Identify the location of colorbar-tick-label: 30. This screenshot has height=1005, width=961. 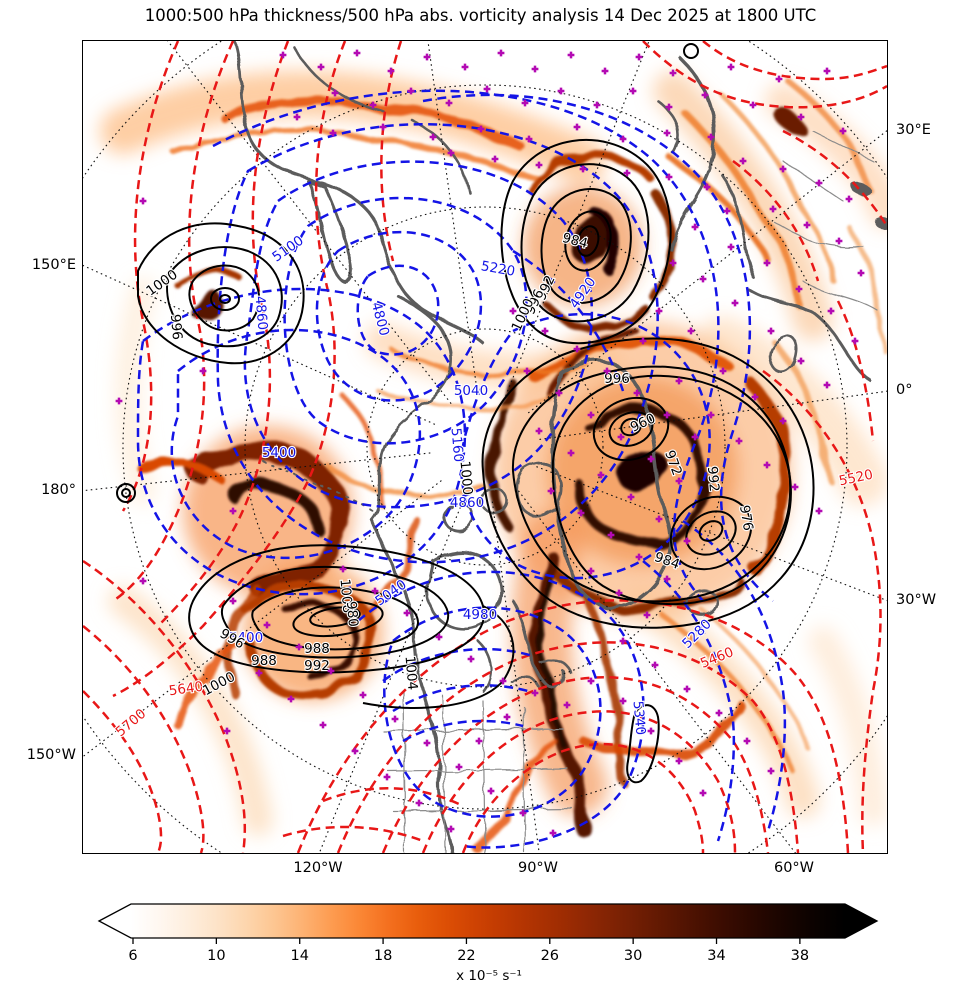
(633, 956).